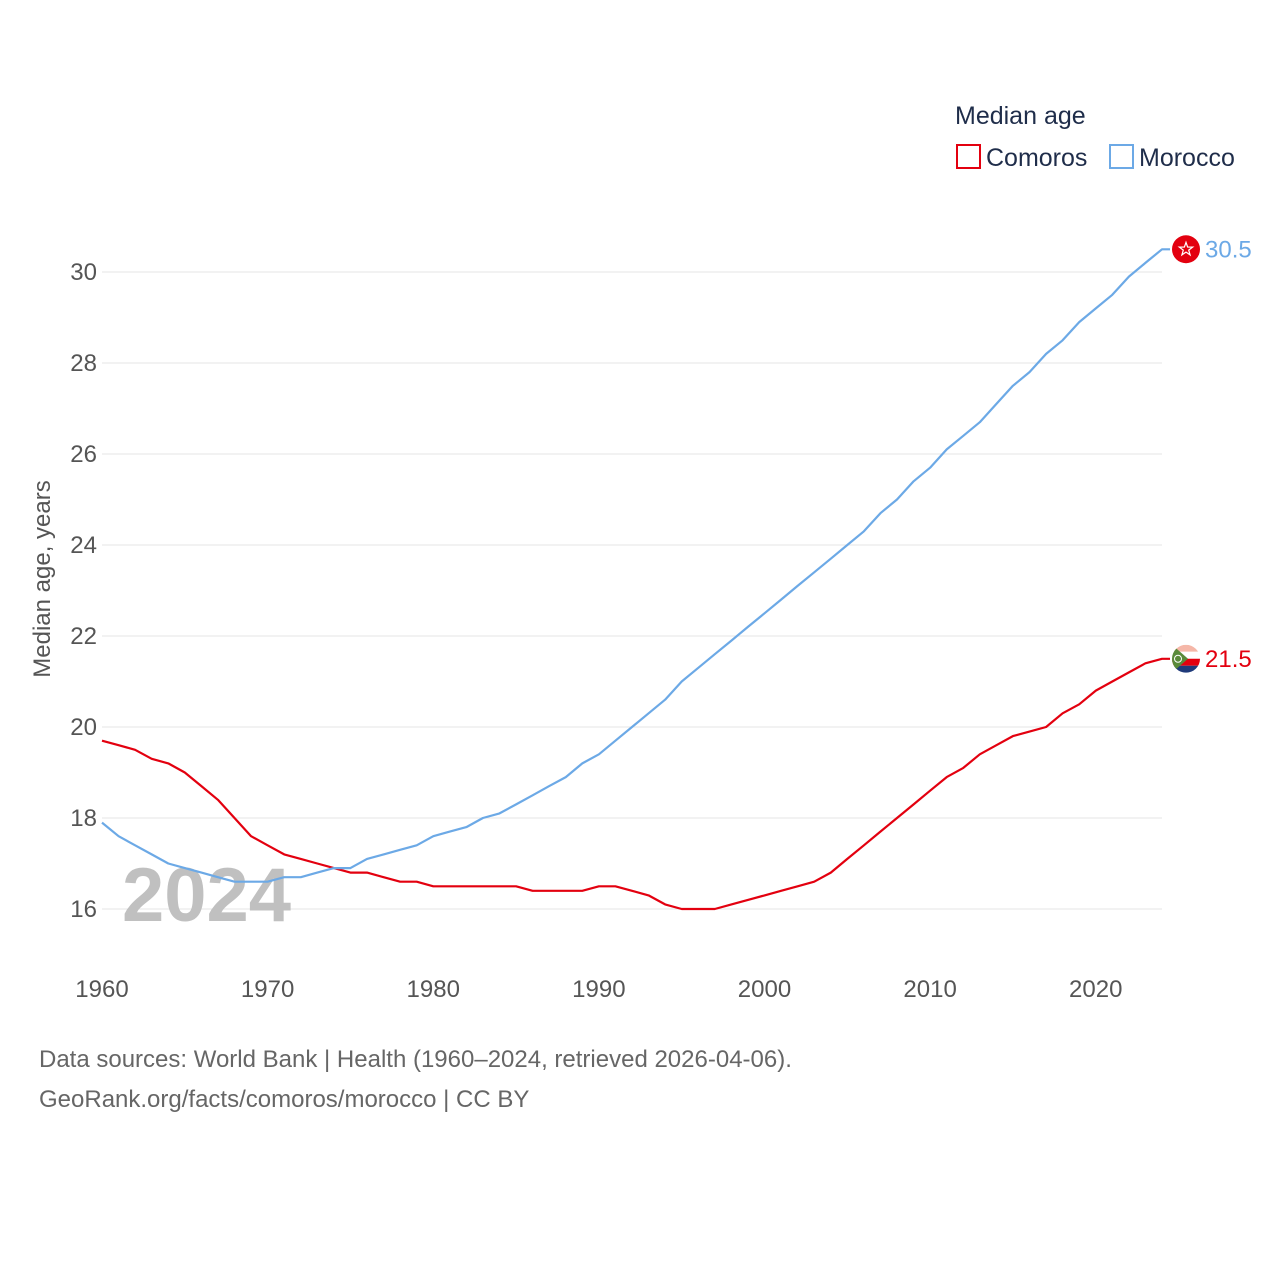 Image resolution: width=1280 pixels, height=1280 pixels. What do you see at coordinates (42, 578) in the screenshot?
I see `y-axis-title: Median age, years` at bounding box center [42, 578].